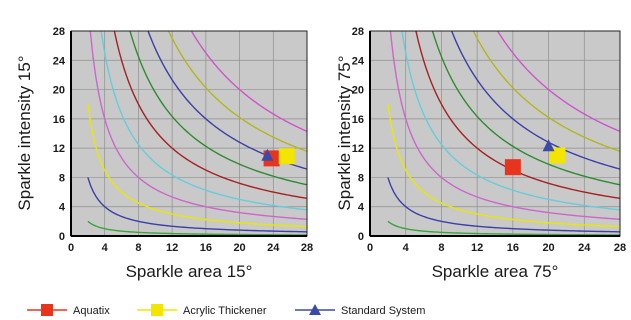  Describe the element at coordinates (91, 311) in the screenshot. I see `legend-label: Aquatix` at that location.